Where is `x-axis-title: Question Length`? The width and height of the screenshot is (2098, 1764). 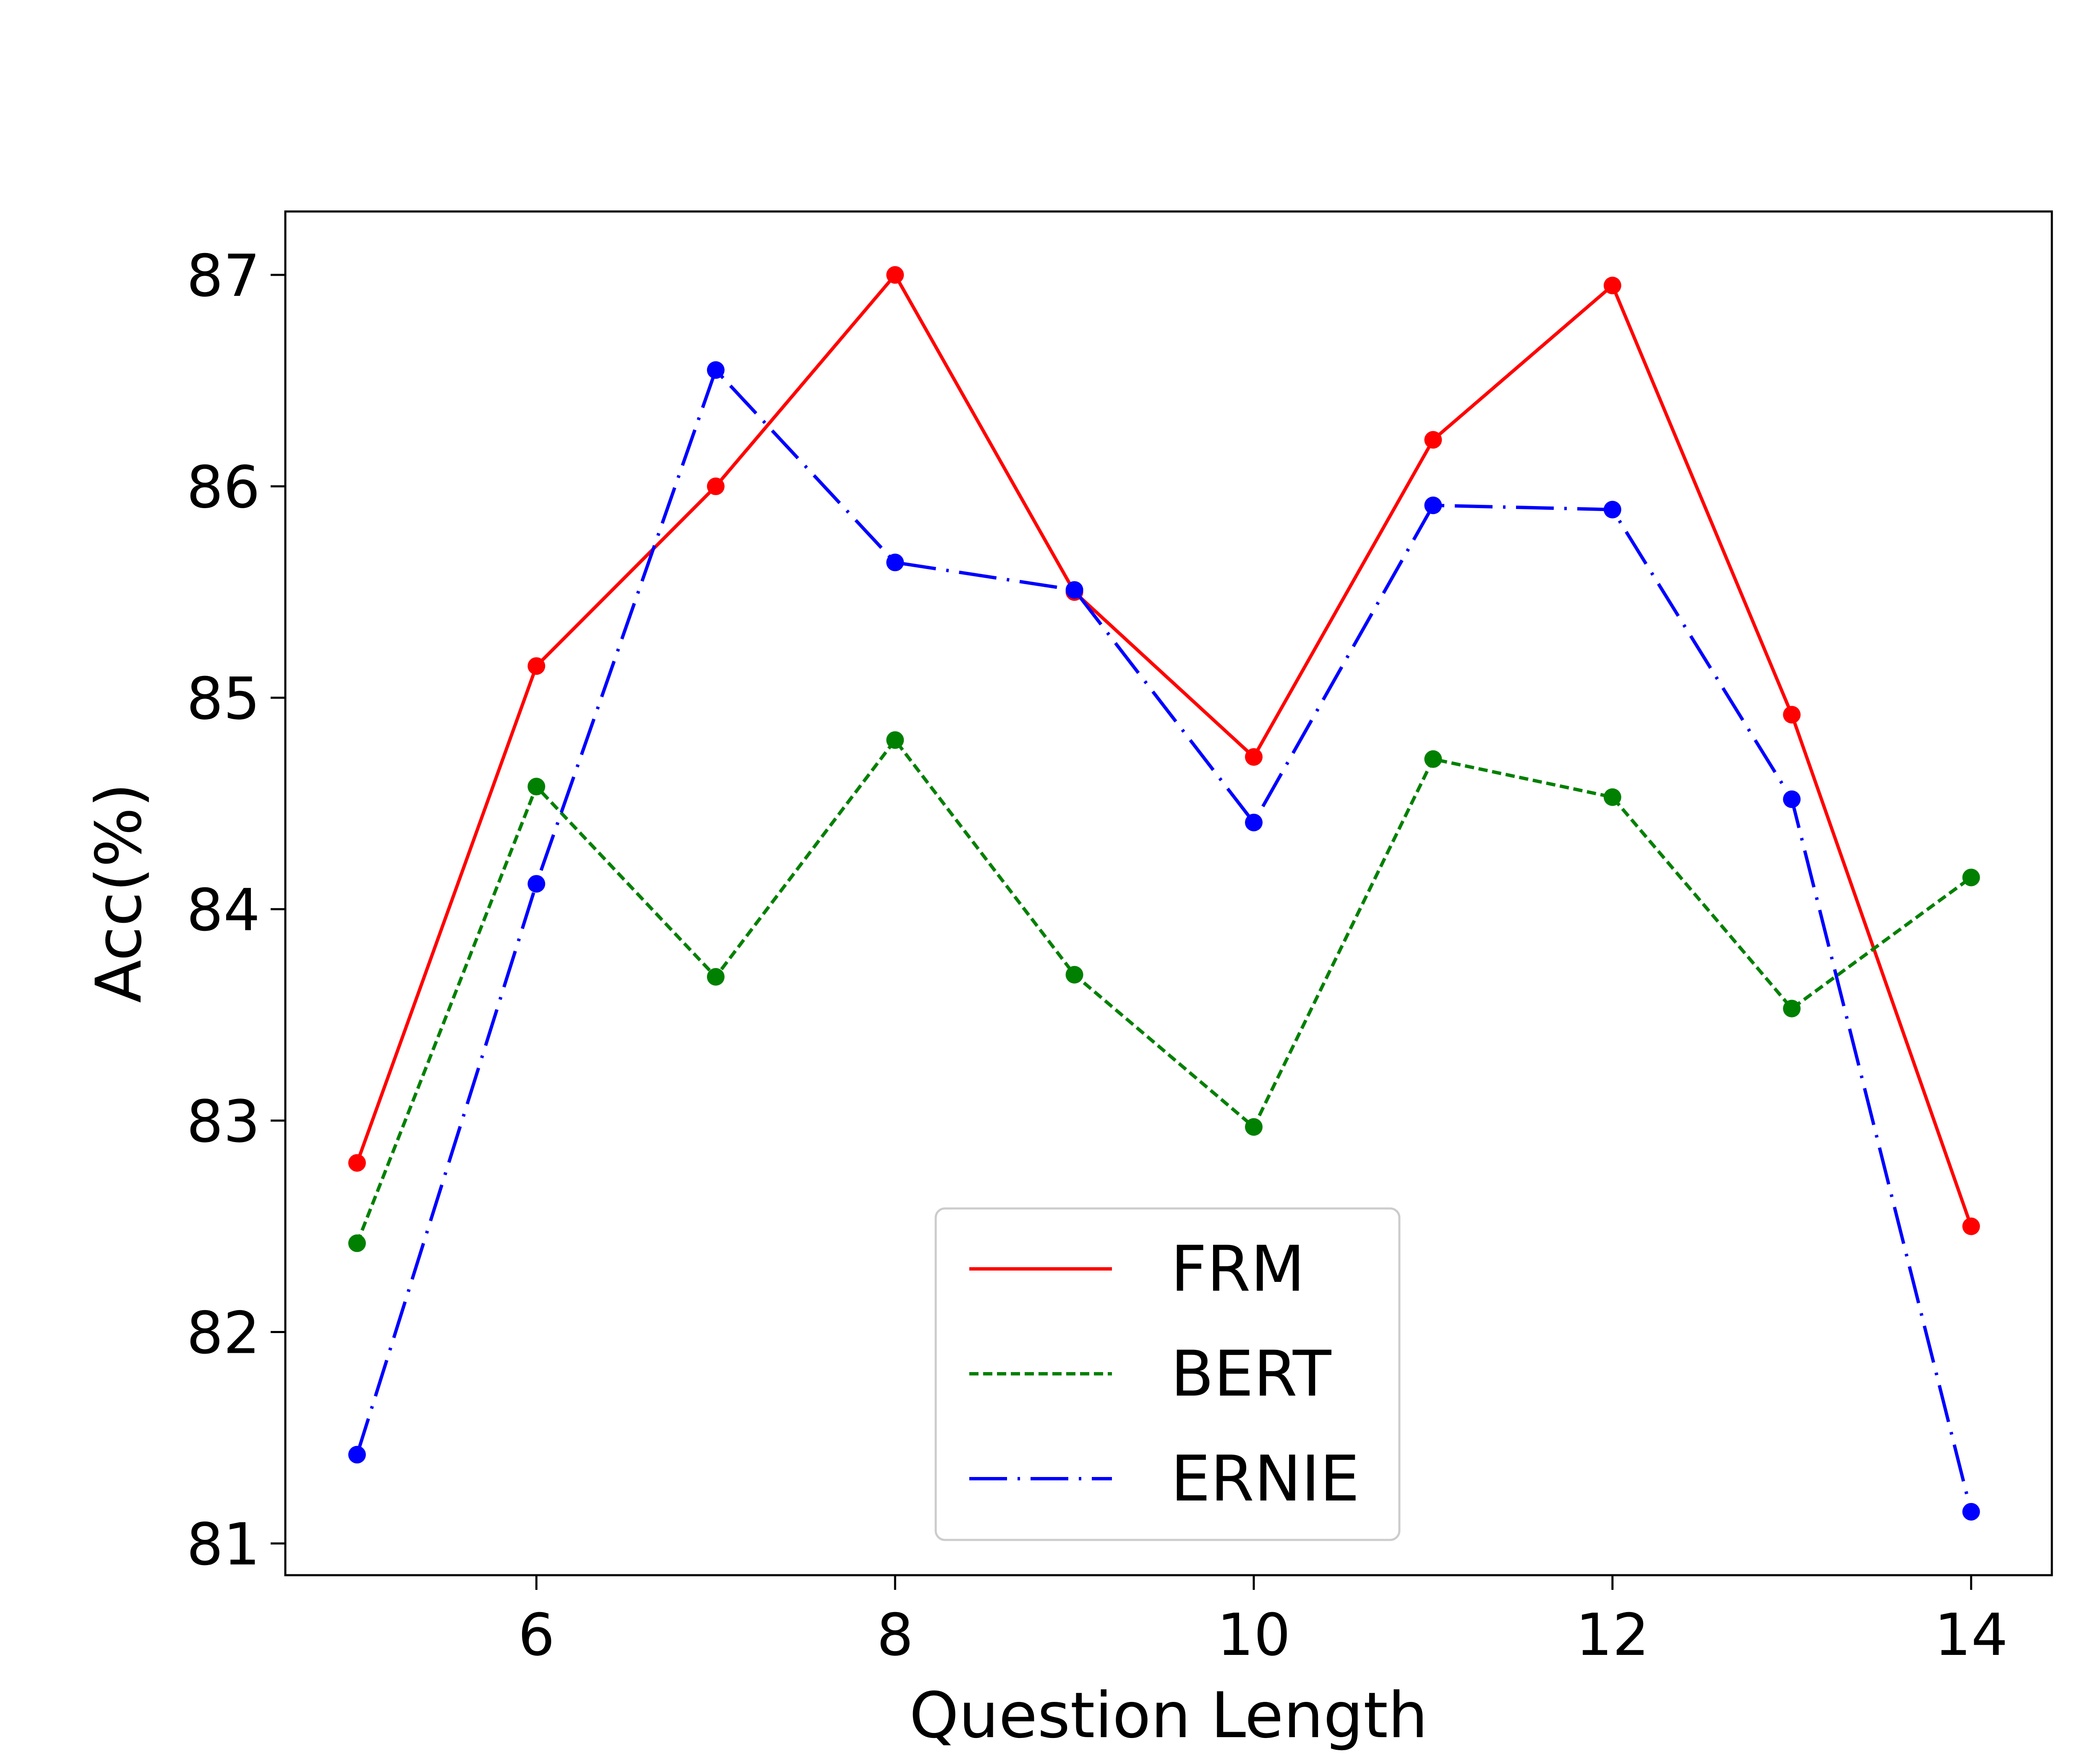
x-axis-title: Question Length is located at coordinates (1168, 1715).